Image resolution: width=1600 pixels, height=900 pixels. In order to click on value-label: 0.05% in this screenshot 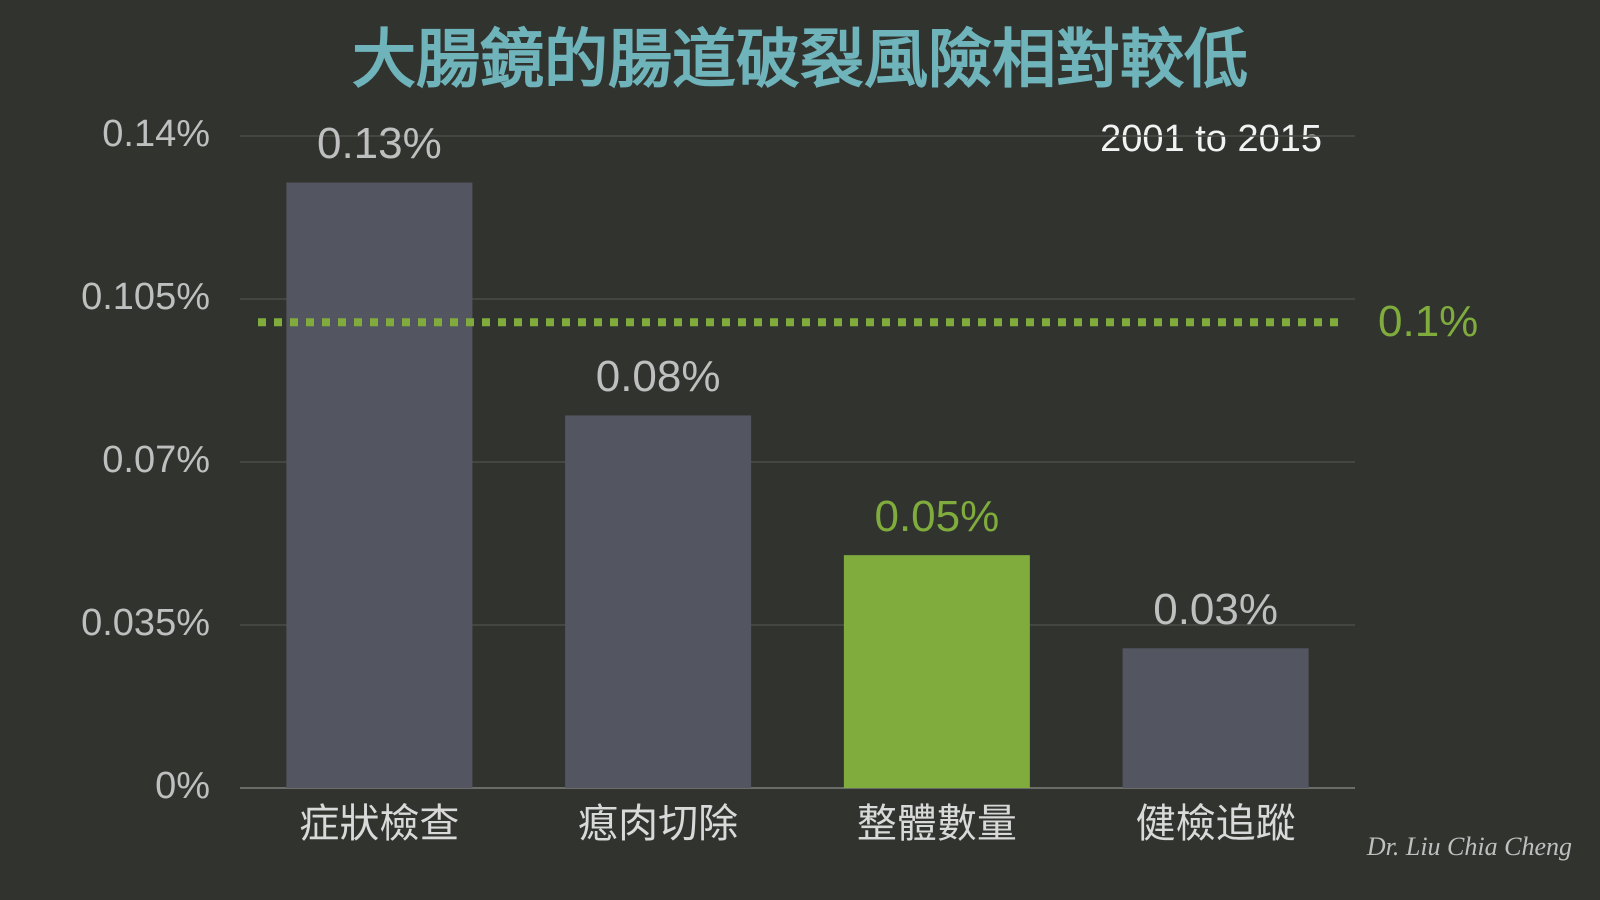, I will do `click(936, 516)`.